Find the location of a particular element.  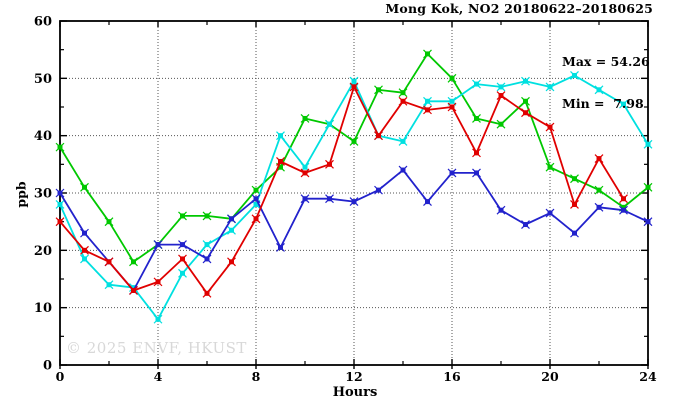

x-tick-label: 4 is located at coordinates (158, 376).